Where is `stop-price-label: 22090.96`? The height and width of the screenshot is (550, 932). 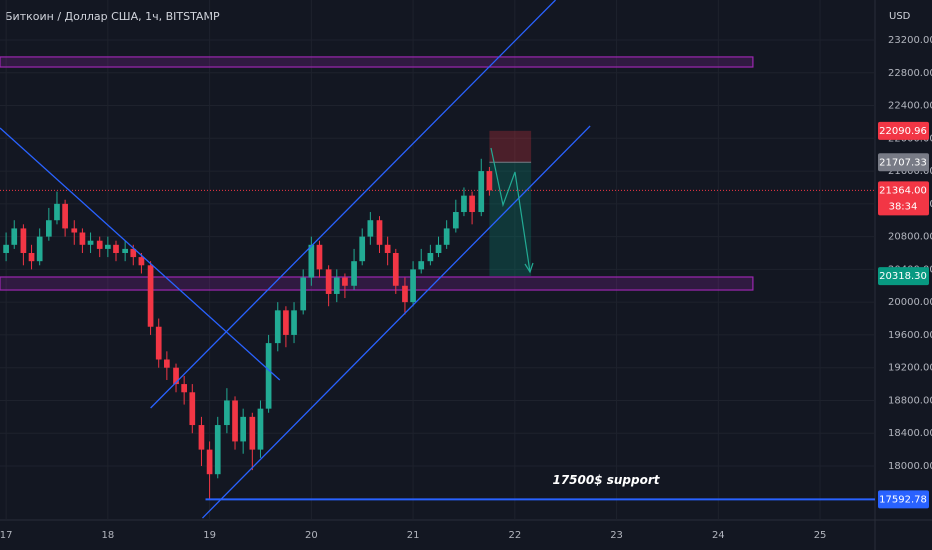
stop-price-label: 22090.96 is located at coordinates (903, 131).